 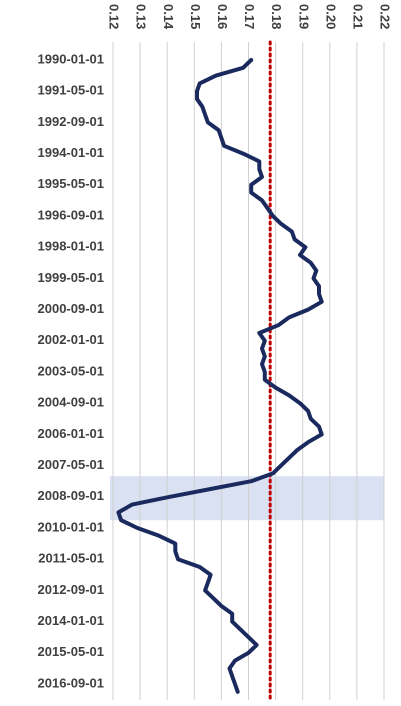 I want to click on x-tick-label: 0.20, so click(x=330, y=16).